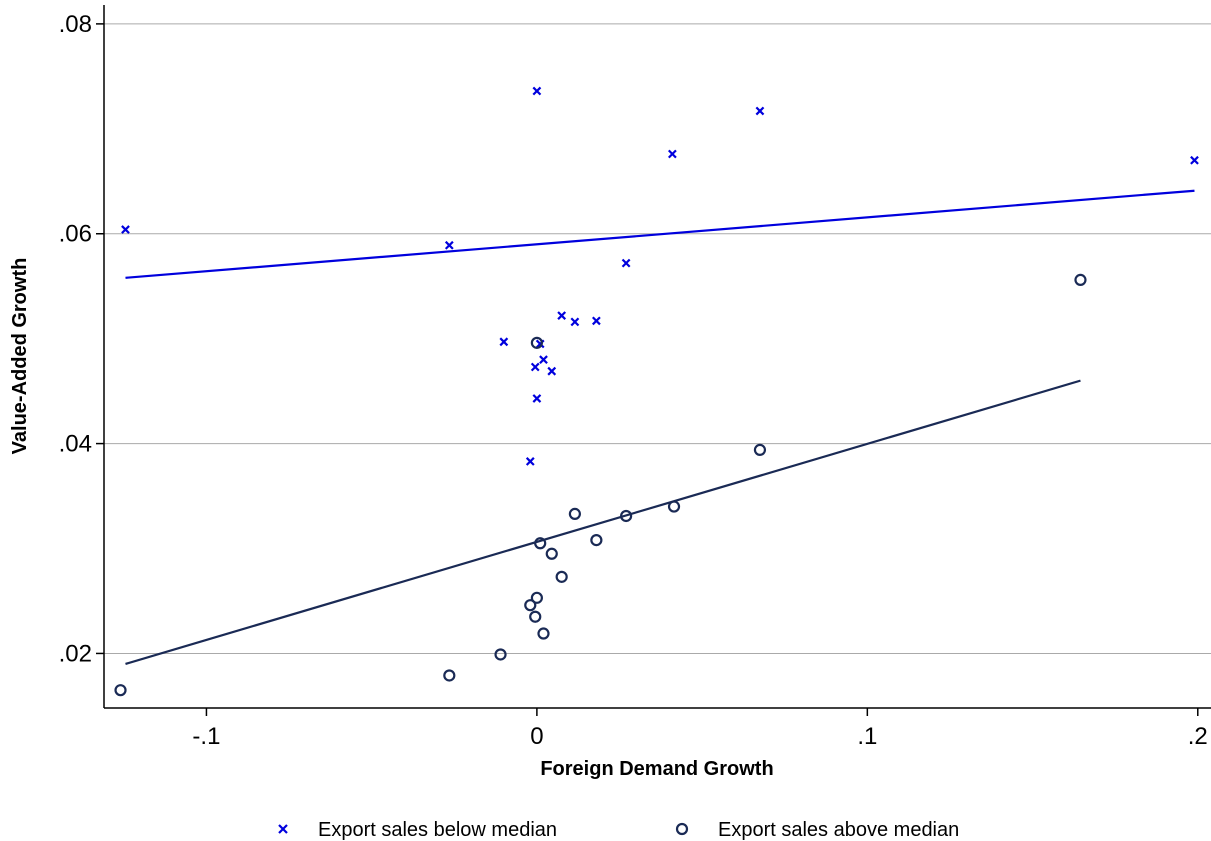  I want to click on y-tick-label: .04, so click(75, 444).